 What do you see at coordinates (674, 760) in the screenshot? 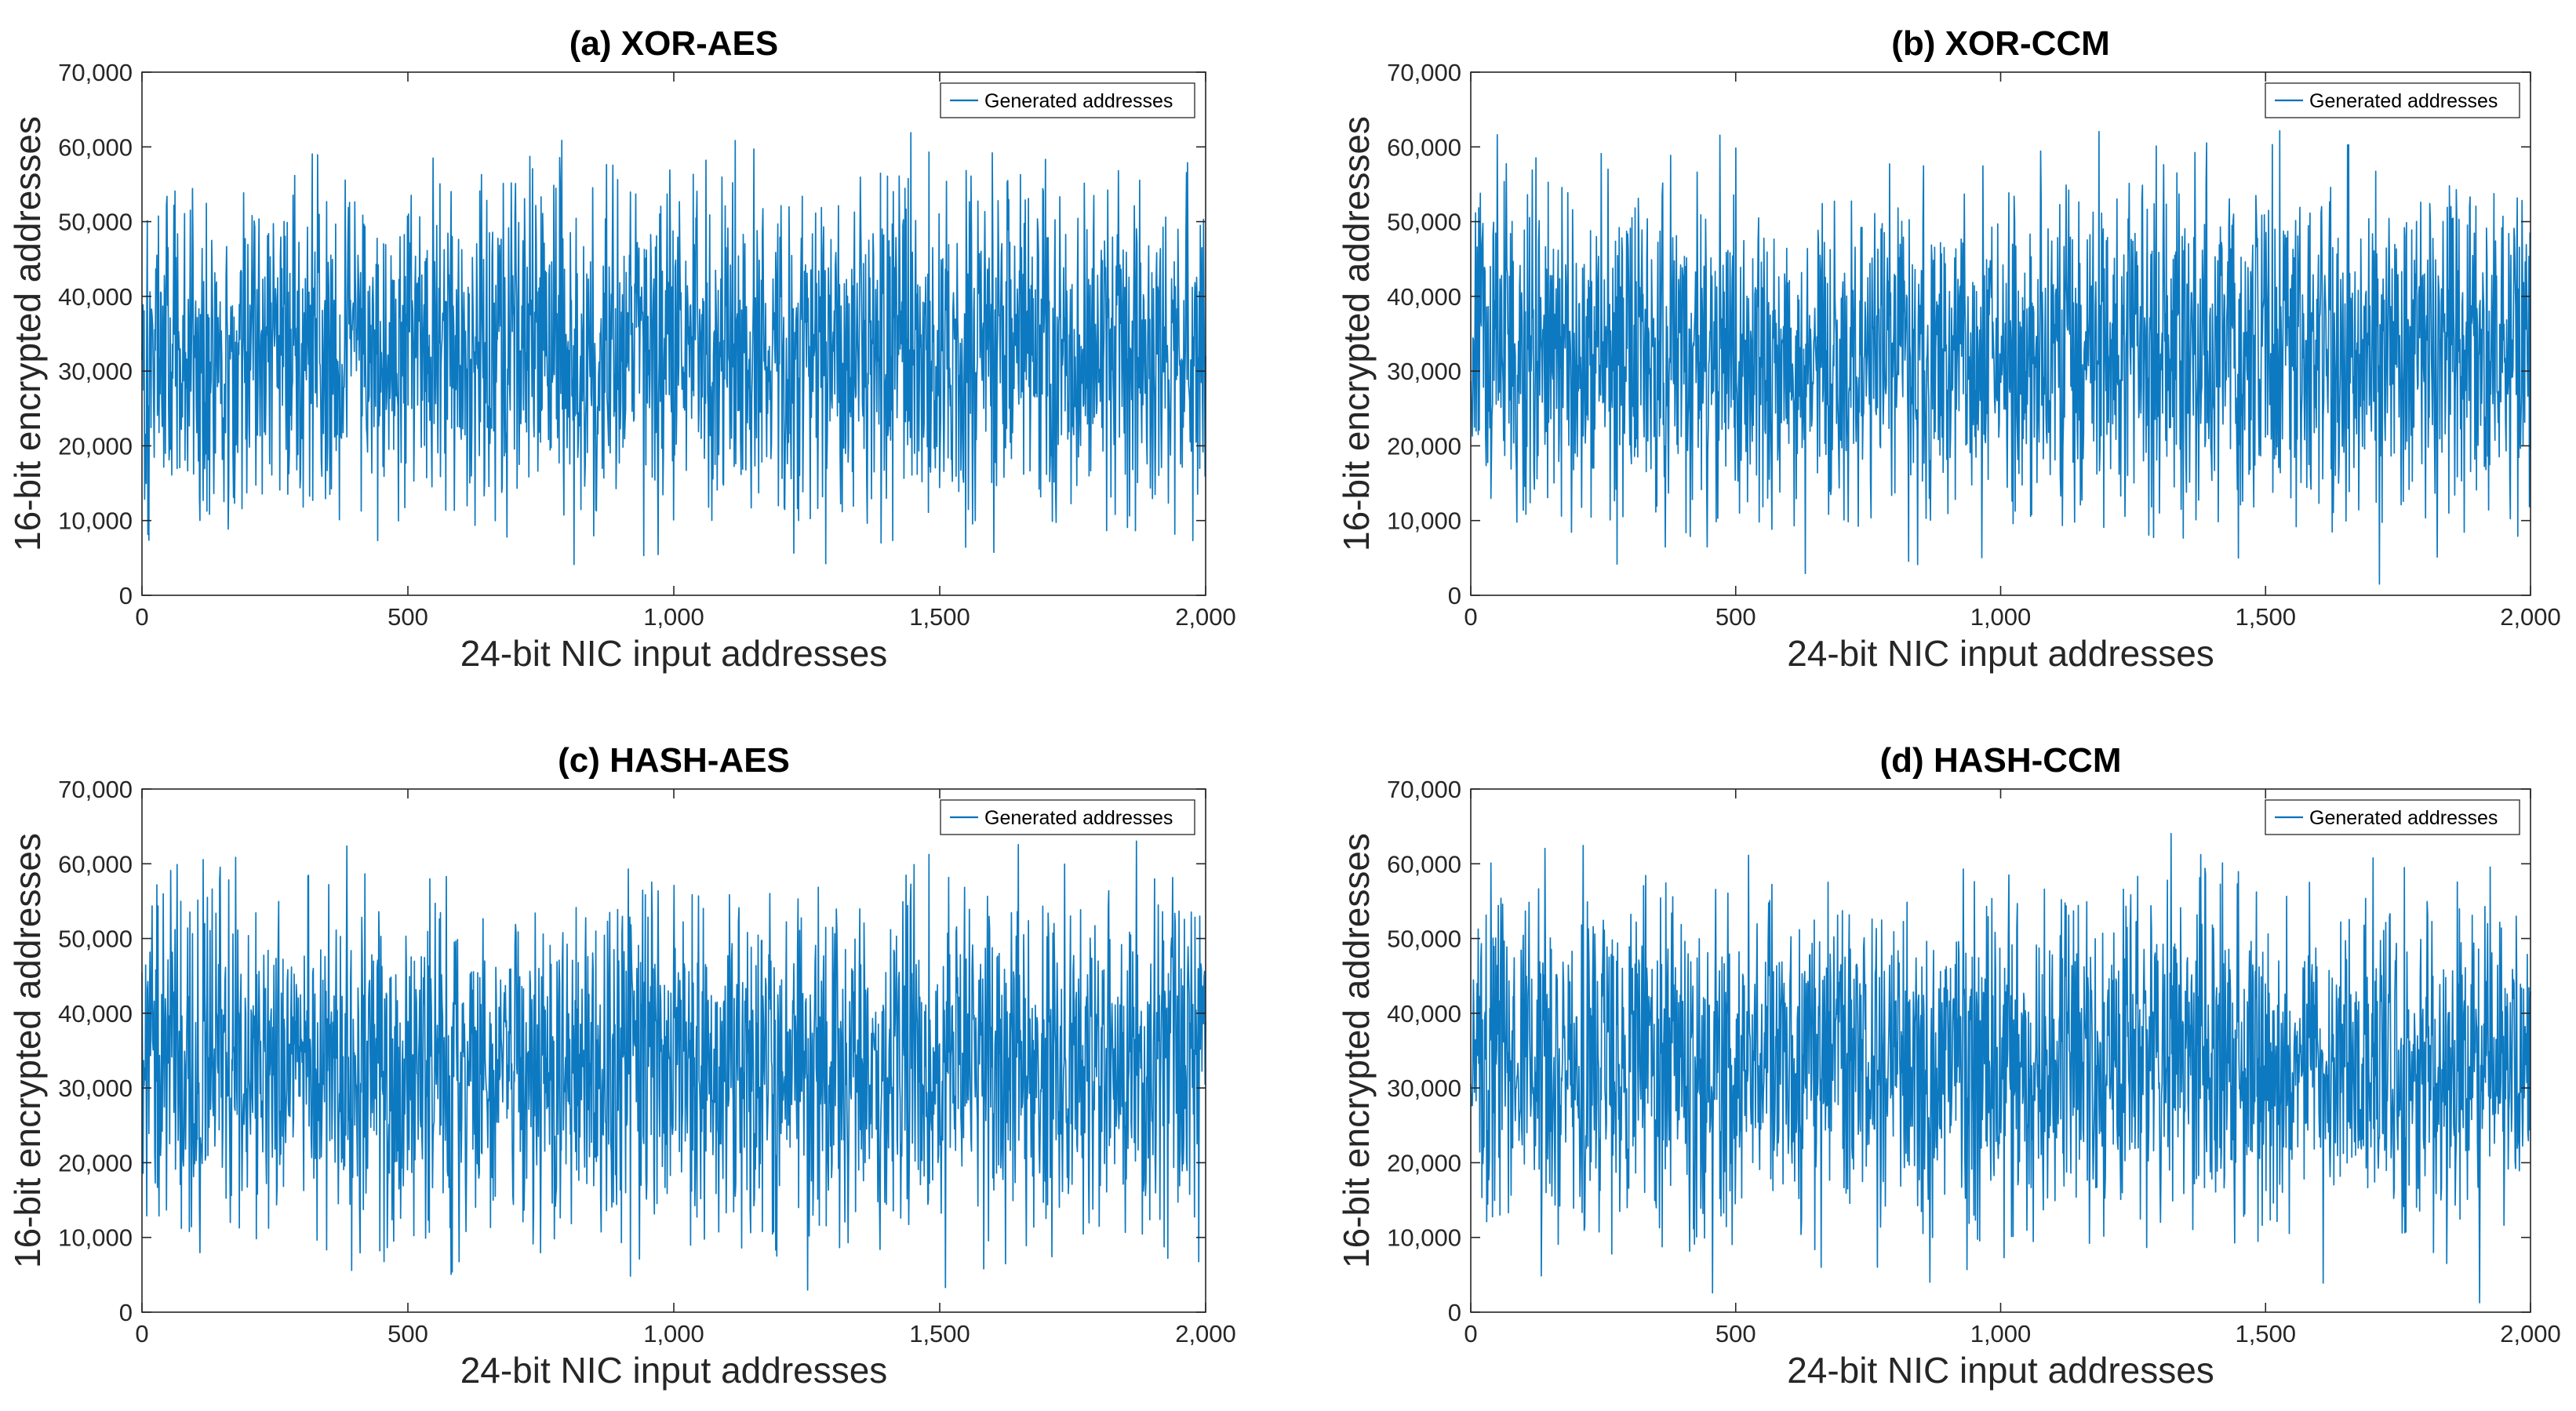
I see `chart-title: (c) HASH-AES` at bounding box center [674, 760].